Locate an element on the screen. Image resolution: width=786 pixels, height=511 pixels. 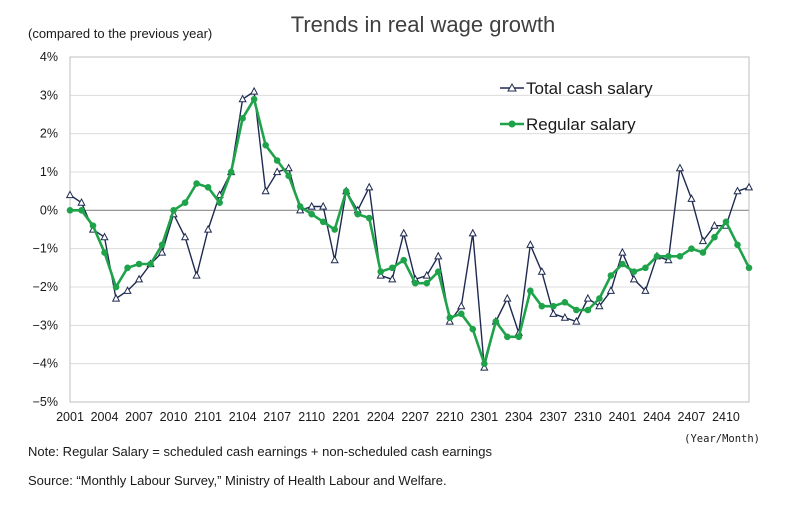
x-tick-label: 2207 is located at coordinates (415, 417).